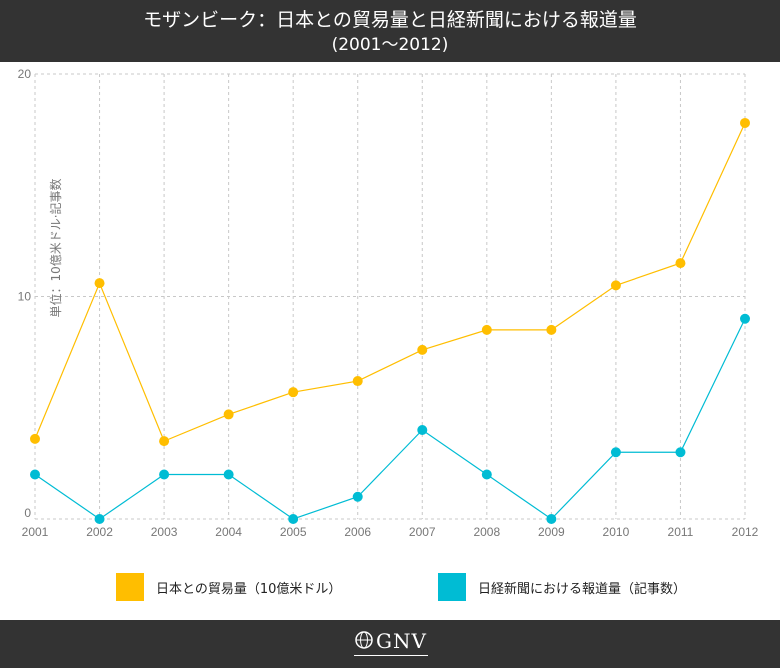 The image size is (780, 668). Describe the element at coordinates (249, 589) in the screenshot. I see `legend-label-trade: 日本との貿易量（10億米ドル）` at that location.